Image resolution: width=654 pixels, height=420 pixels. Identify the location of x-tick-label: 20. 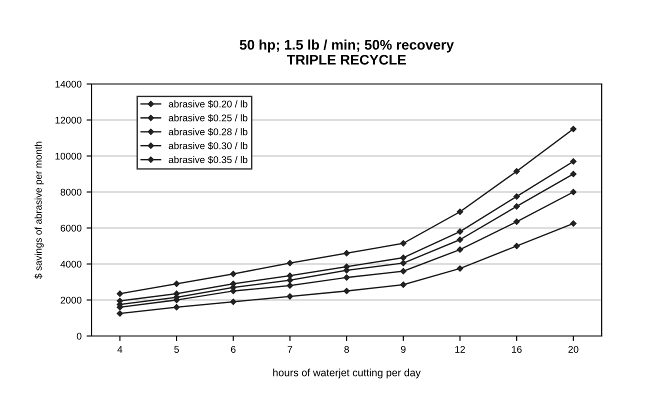
(573, 349).